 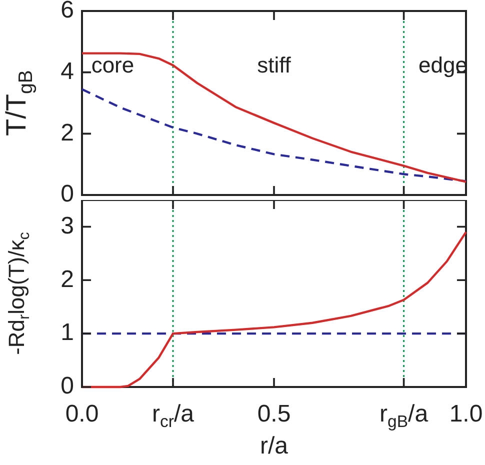 I want to click on annotation: stiff, so click(x=274, y=65).